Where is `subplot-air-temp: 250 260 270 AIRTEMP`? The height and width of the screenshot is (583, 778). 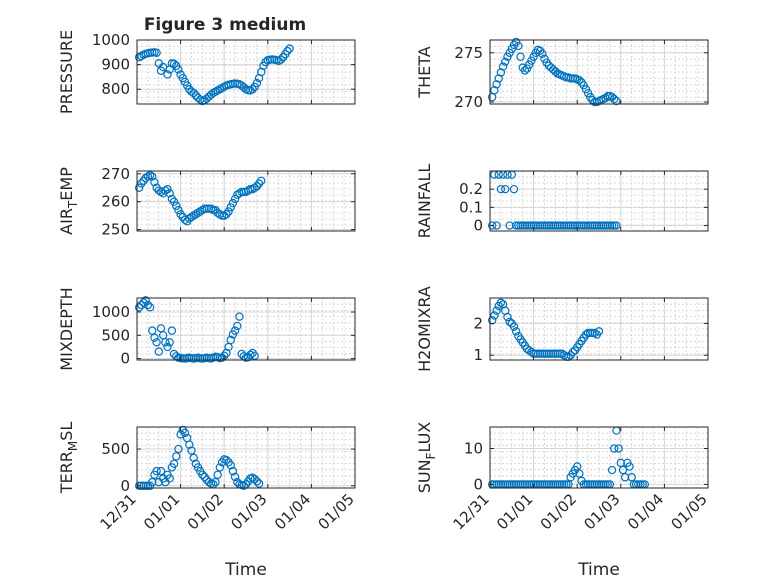
subplot-air-temp: 250 260 270 AIRTEMP is located at coordinates (206, 202).